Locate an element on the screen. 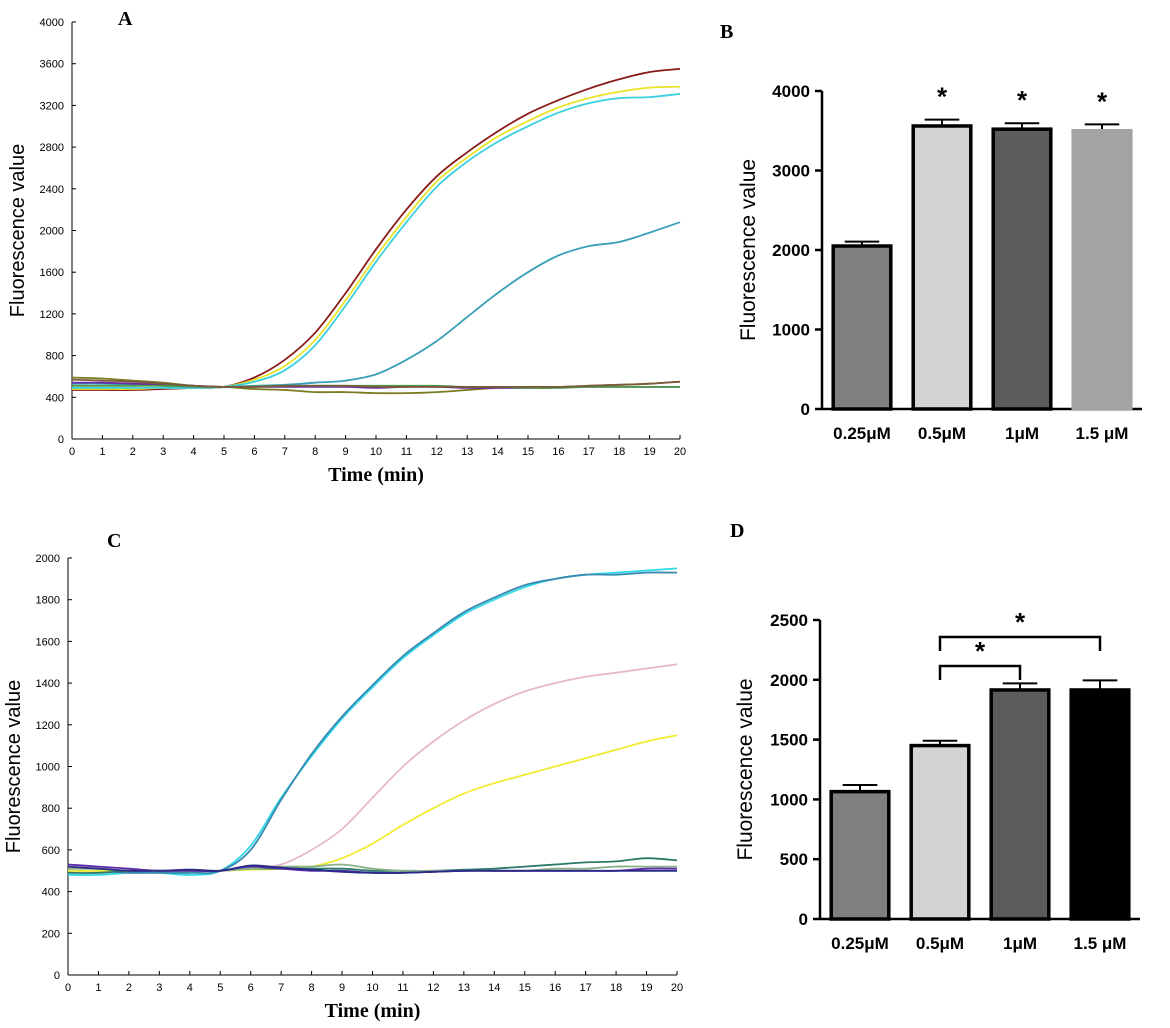 The image size is (1170, 1028). x-tick-label: 7 is located at coordinates (285, 452).